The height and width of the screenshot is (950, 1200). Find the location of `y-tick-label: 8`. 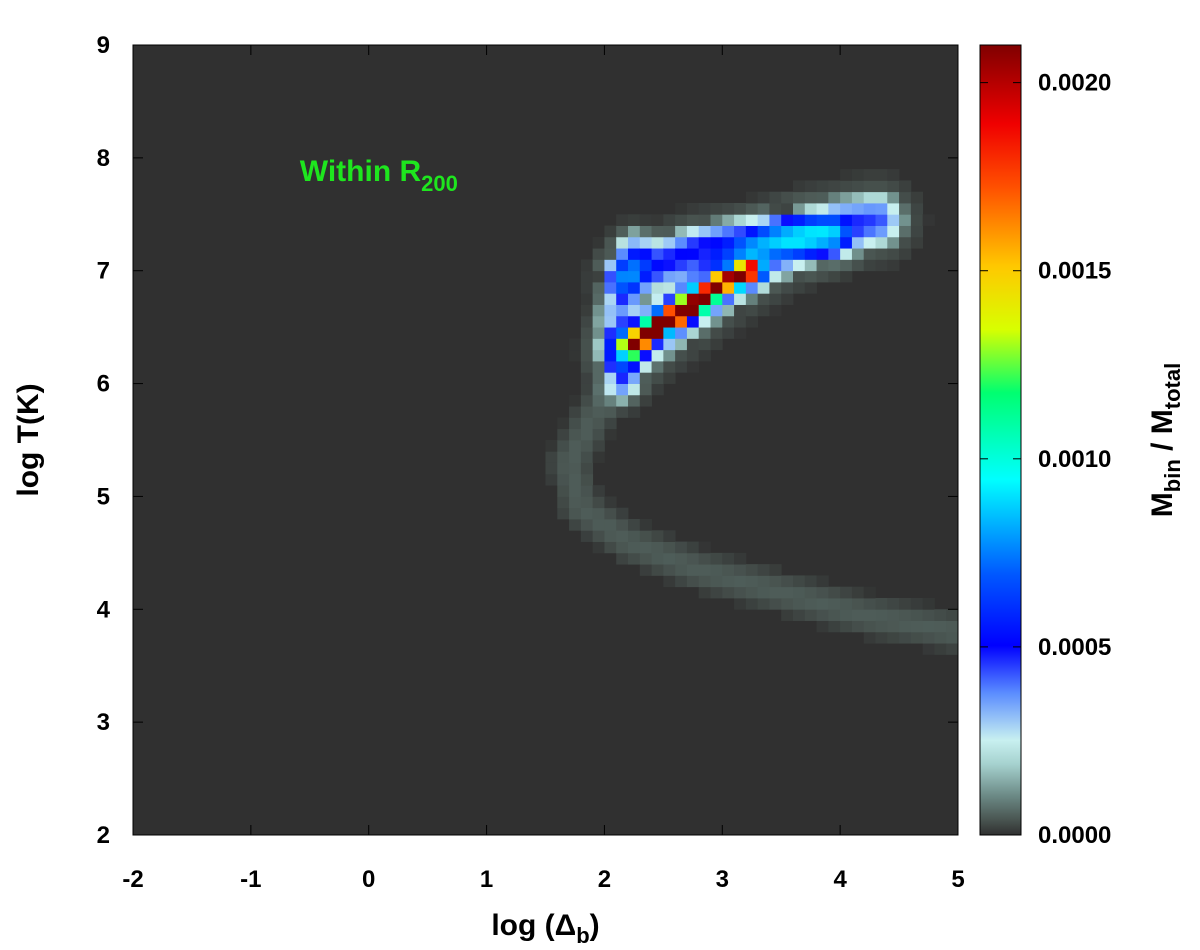

y-tick-label: 8 is located at coordinates (103, 158).